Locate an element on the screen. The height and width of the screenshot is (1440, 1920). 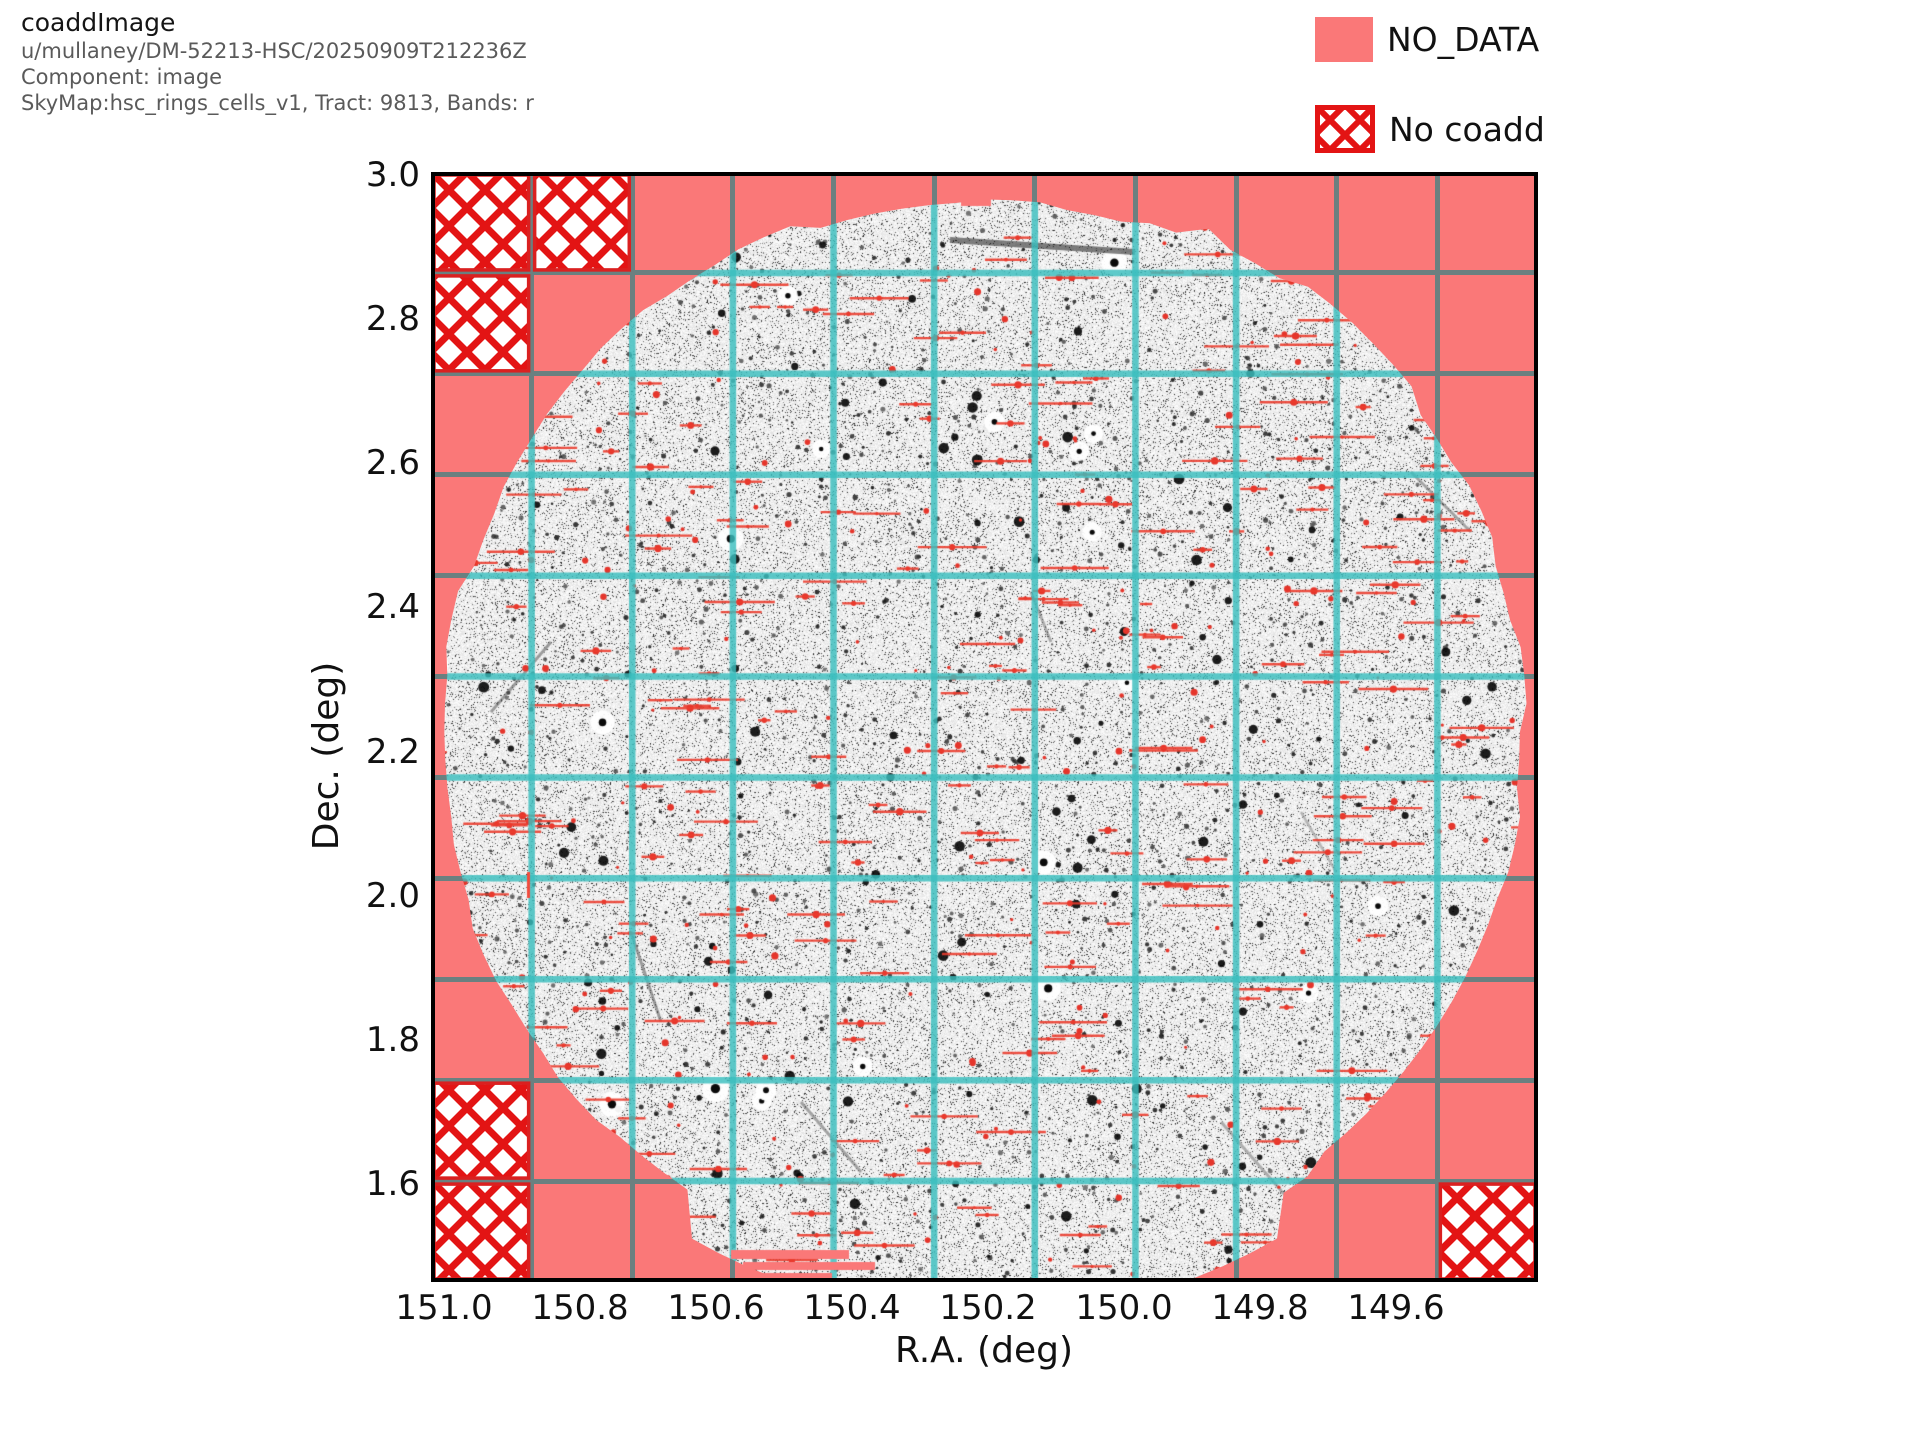
y-tick-label: 2.6 is located at coordinates (392, 463).